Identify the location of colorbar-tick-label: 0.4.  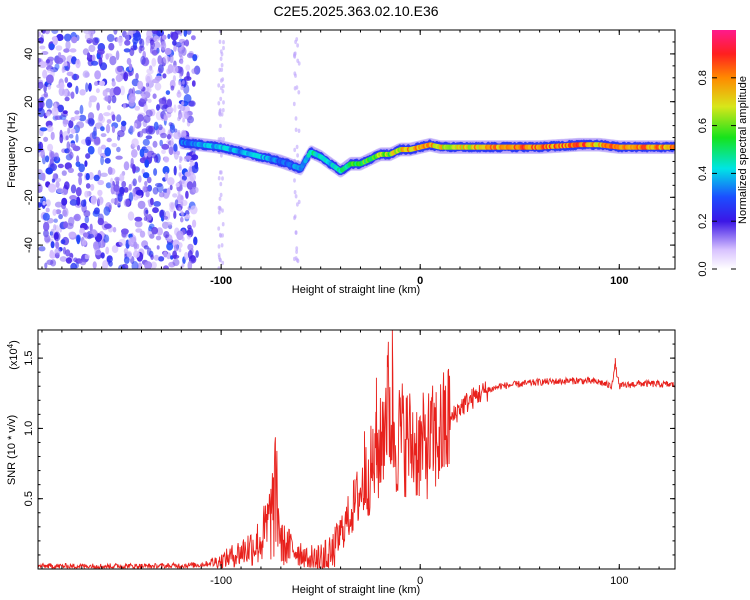
(703, 173).